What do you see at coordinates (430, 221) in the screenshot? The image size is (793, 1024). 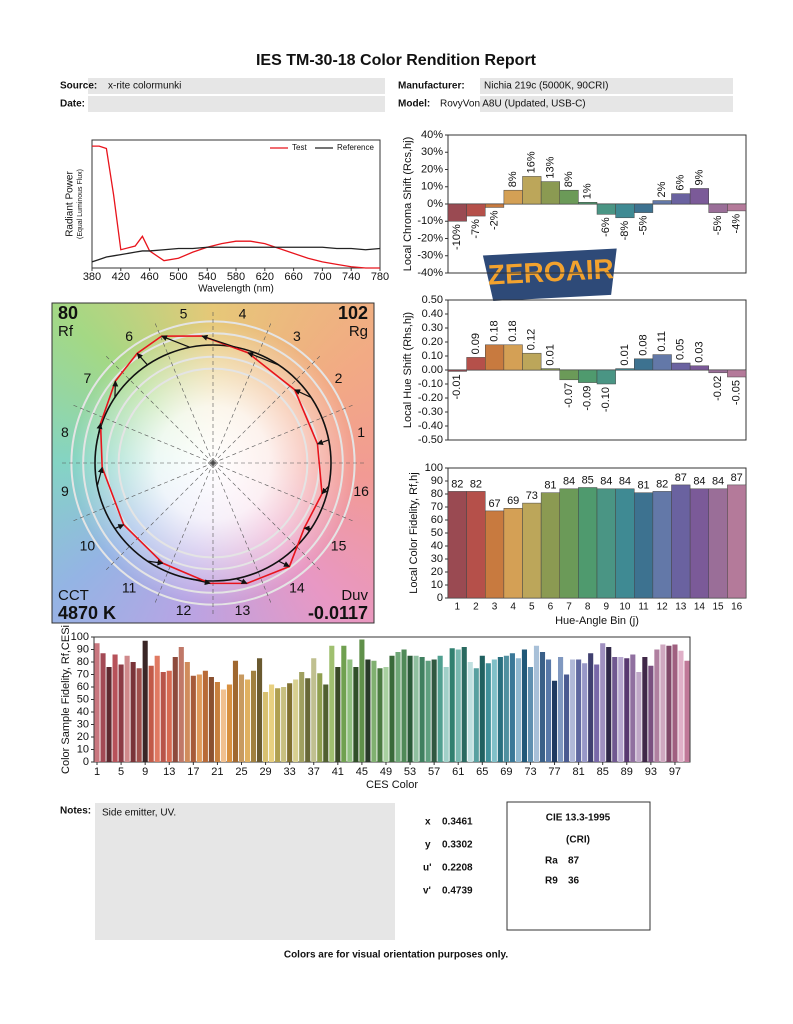 I see `y-tick-label: -10%` at bounding box center [430, 221].